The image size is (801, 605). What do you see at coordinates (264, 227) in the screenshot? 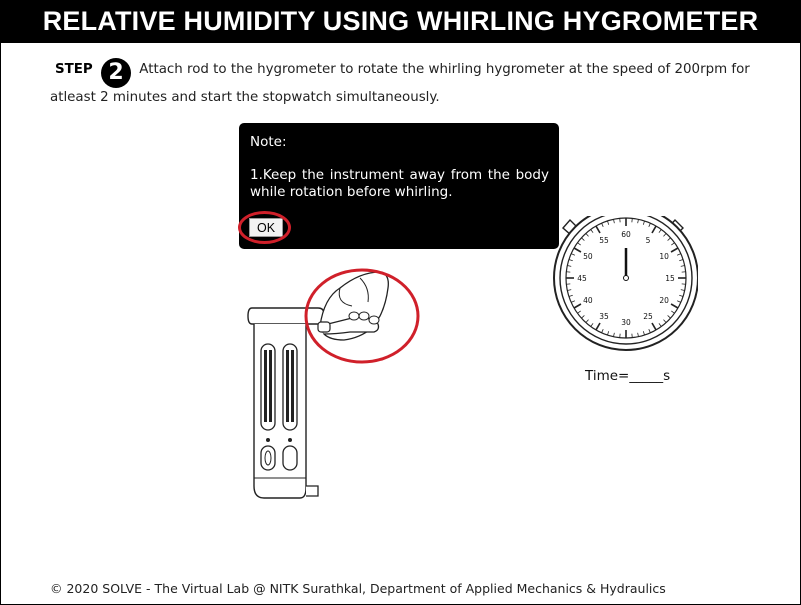
I see `ok-highlight-ring` at bounding box center [264, 227].